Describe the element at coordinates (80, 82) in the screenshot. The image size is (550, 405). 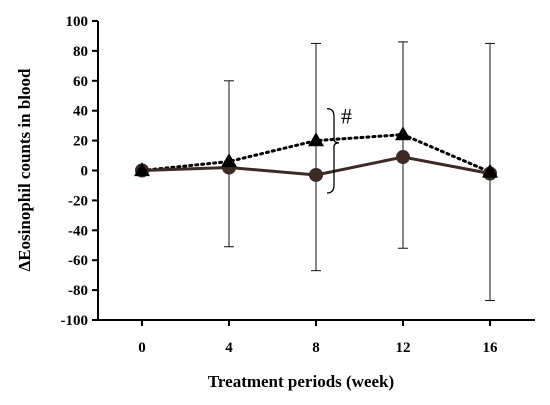
I see `y-tick-label: 60` at that location.